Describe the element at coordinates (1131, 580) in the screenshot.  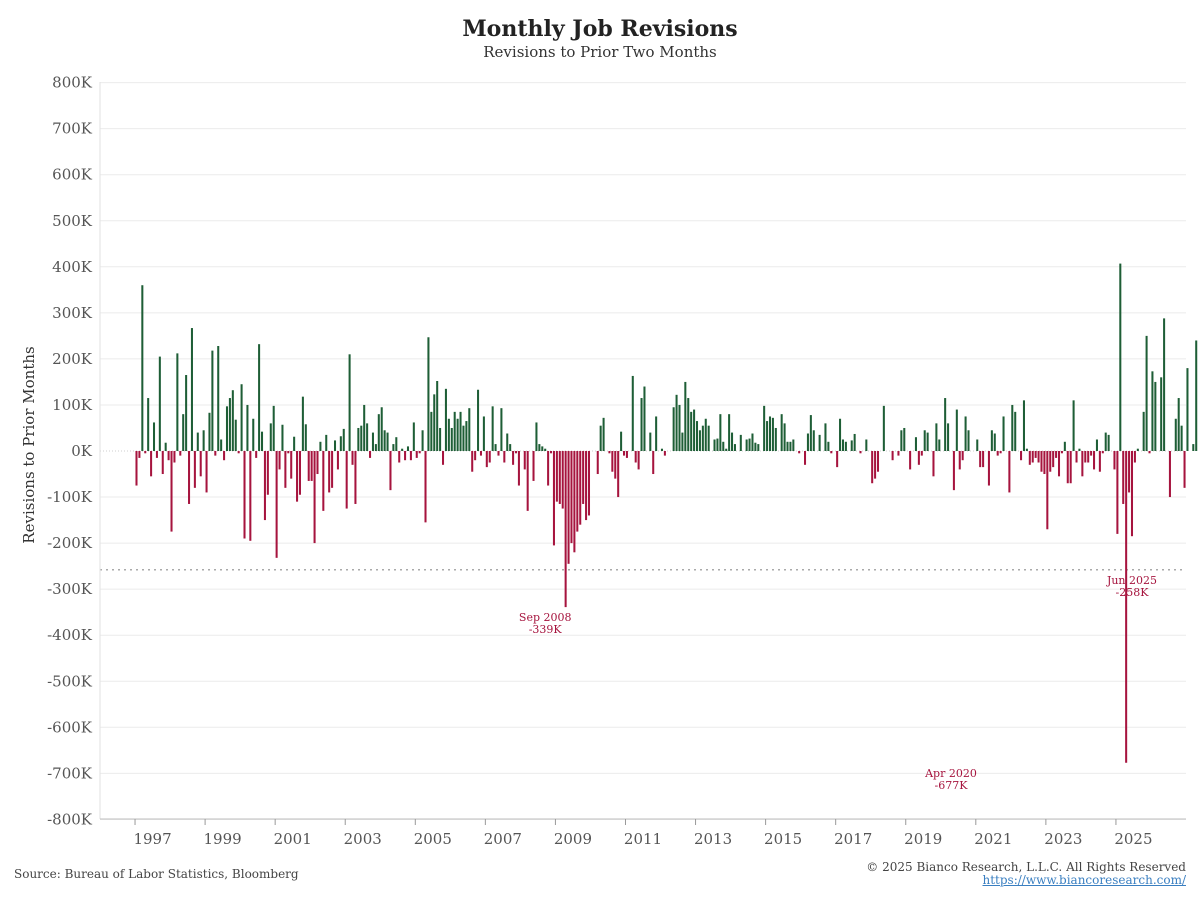
I see `annotation-date: Jun 2025` at that location.